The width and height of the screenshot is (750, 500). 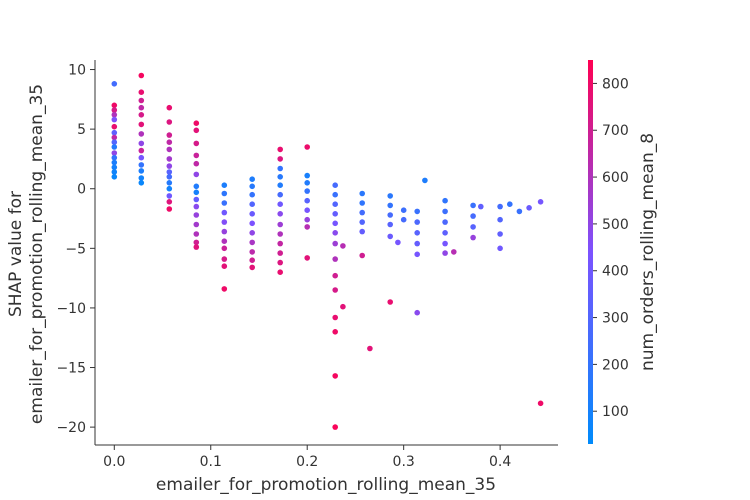 What do you see at coordinates (81, 130) in the screenshot?
I see `y-tick-label: 5` at bounding box center [81, 130].